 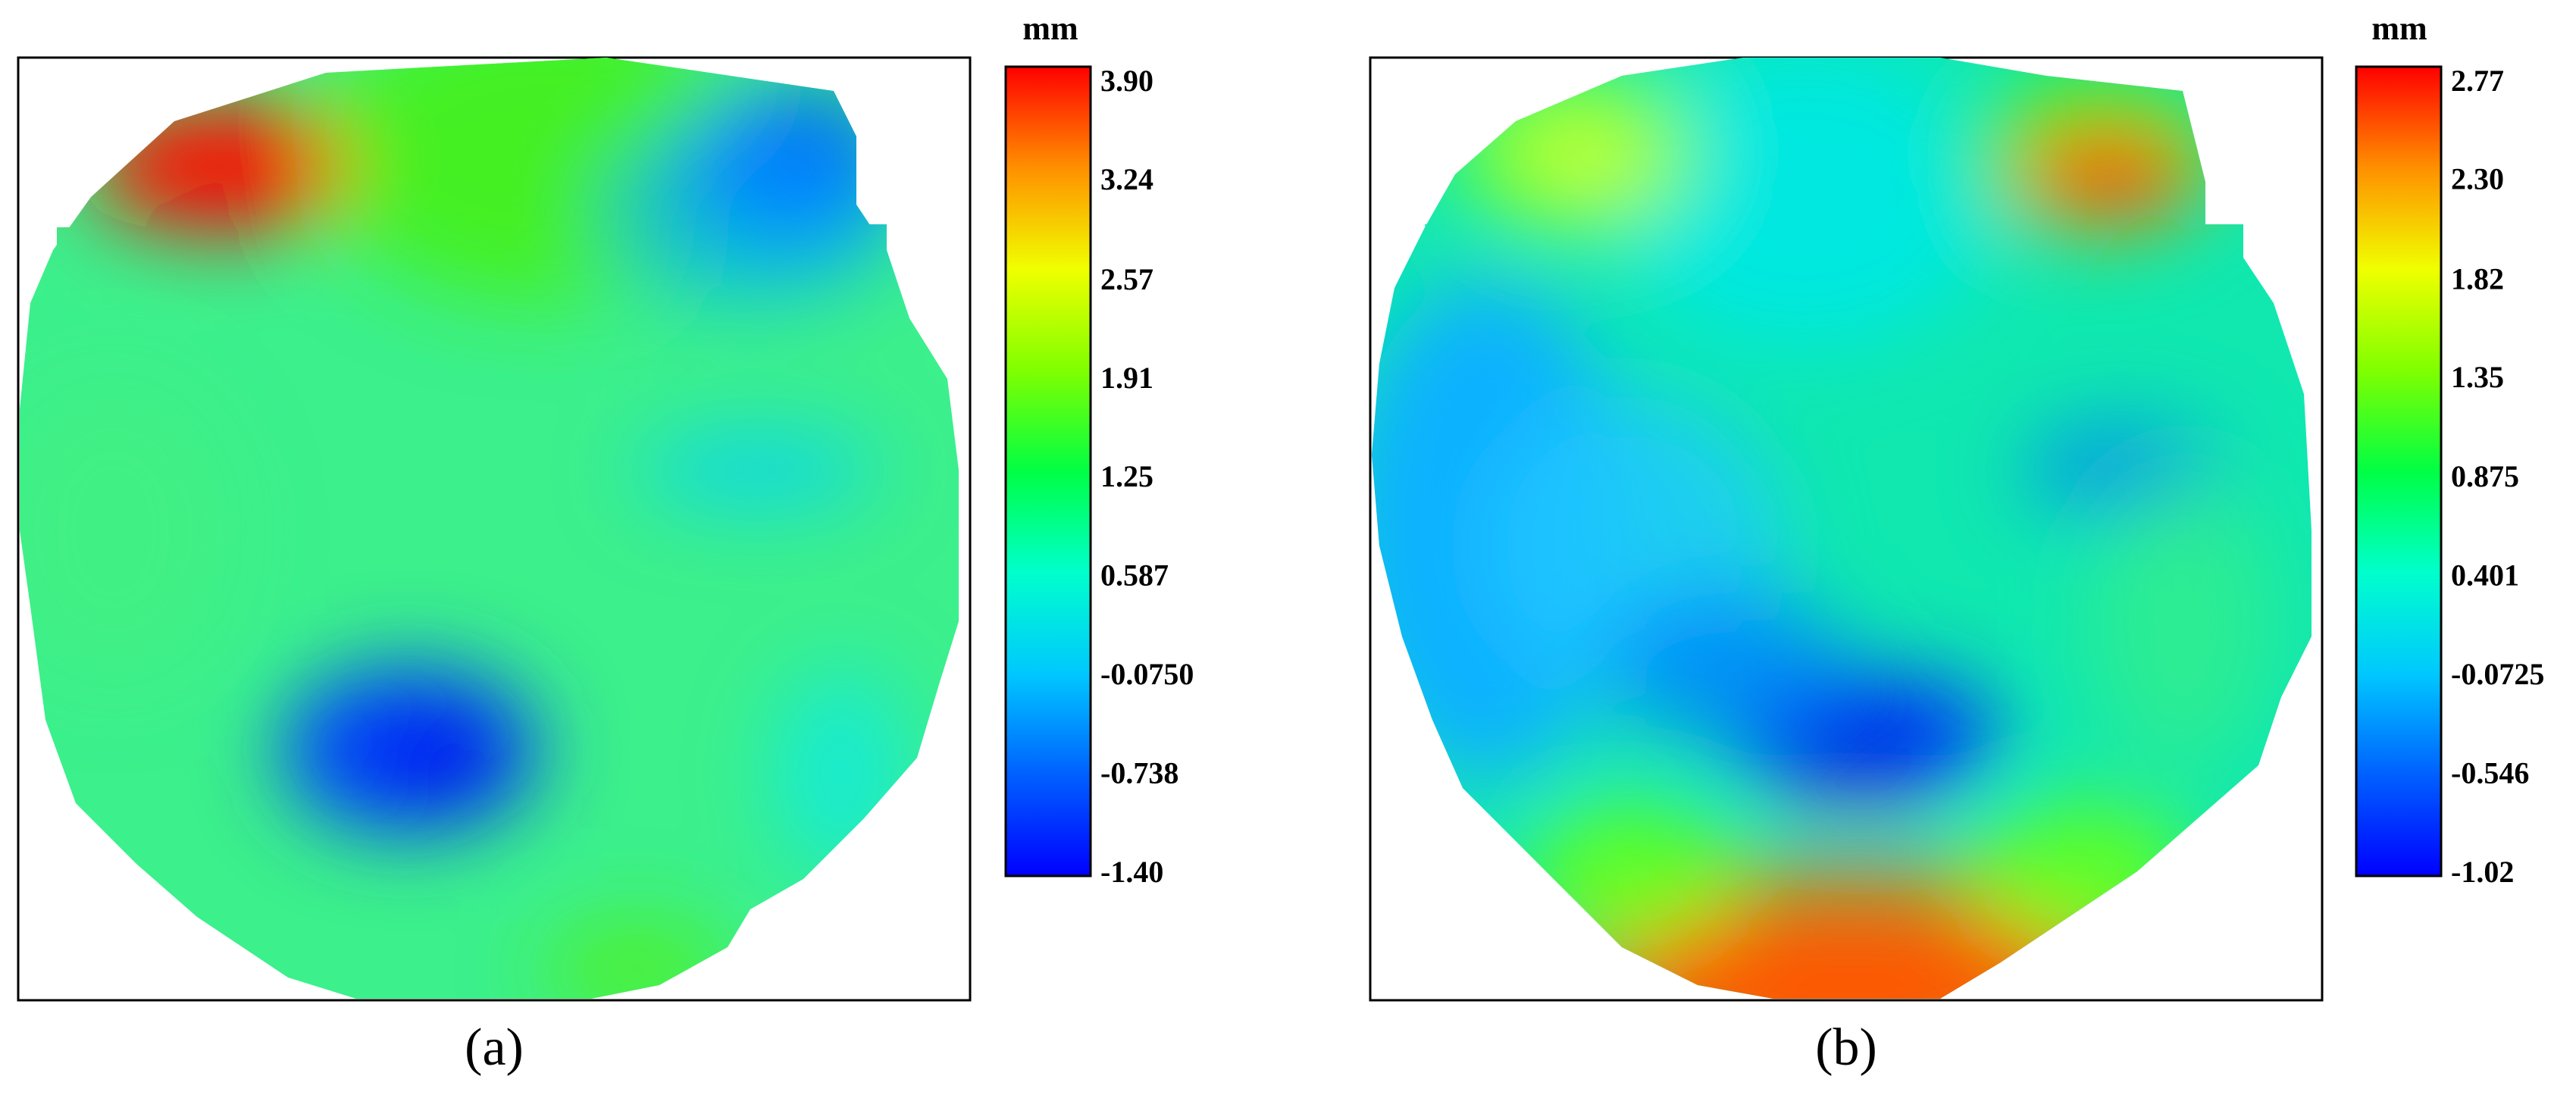 I want to click on panel-b-colorbar-tick-5: 0.401, so click(x=2485, y=575).